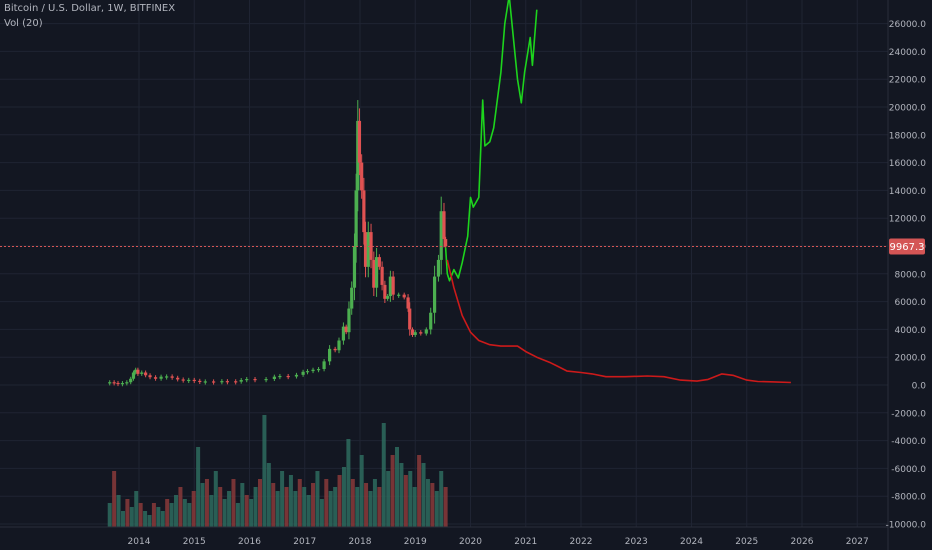  I want to click on y-tick-label: 22000.0, so click(907, 81).